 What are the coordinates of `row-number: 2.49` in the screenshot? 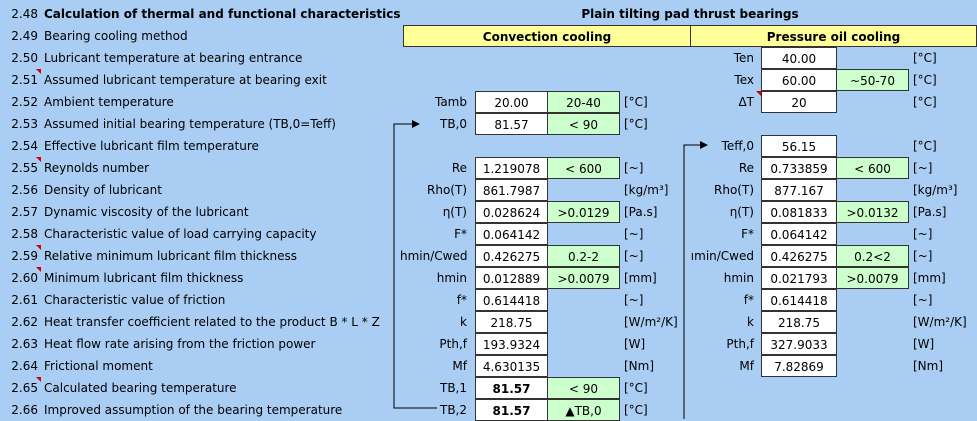 It's located at (24, 36).